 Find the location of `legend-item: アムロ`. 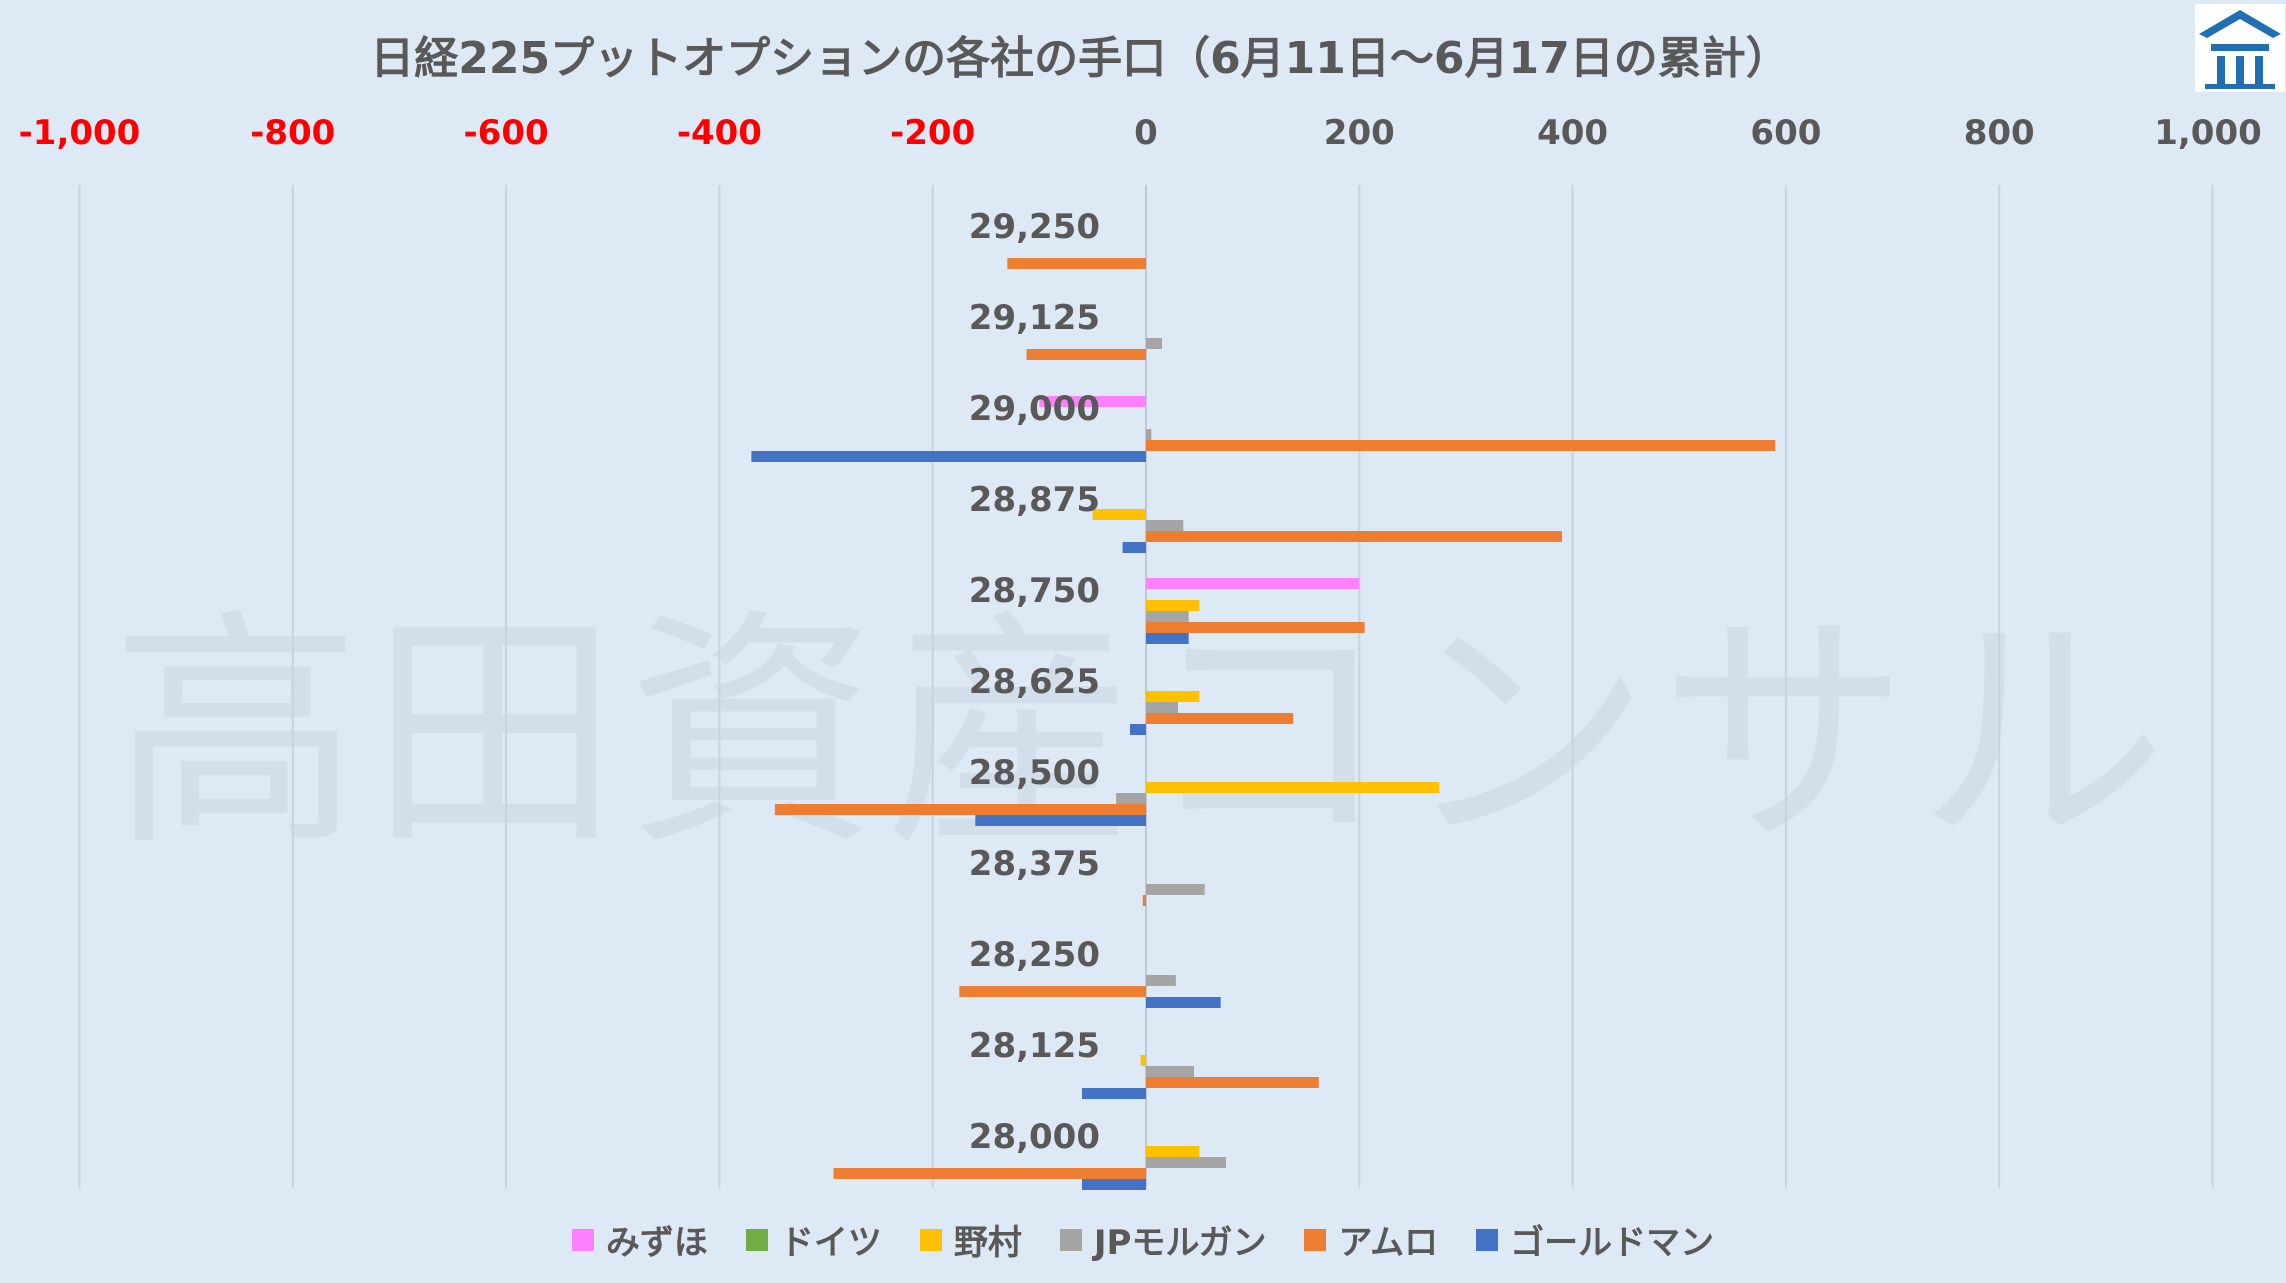

legend-item: アムロ is located at coordinates (1371, 1239).